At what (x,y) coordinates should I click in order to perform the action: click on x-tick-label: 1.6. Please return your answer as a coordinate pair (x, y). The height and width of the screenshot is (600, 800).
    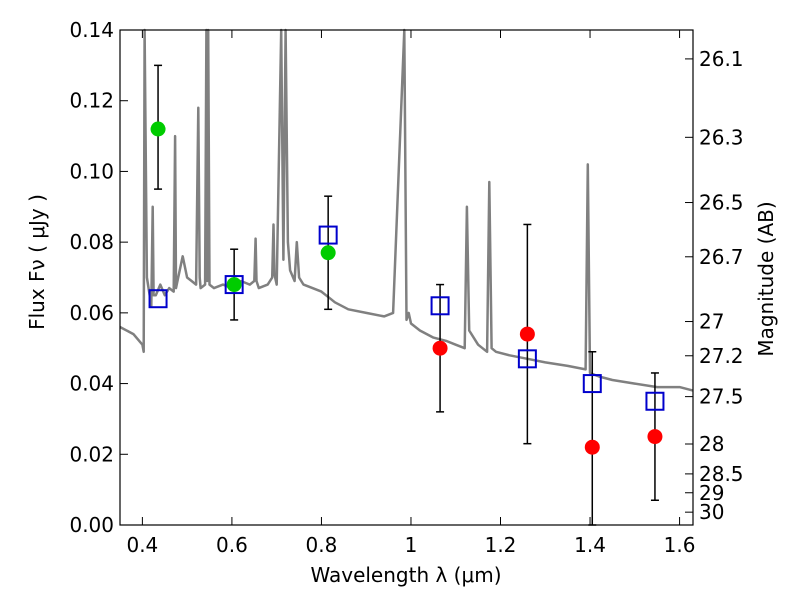
    Looking at the image, I should click on (680, 545).